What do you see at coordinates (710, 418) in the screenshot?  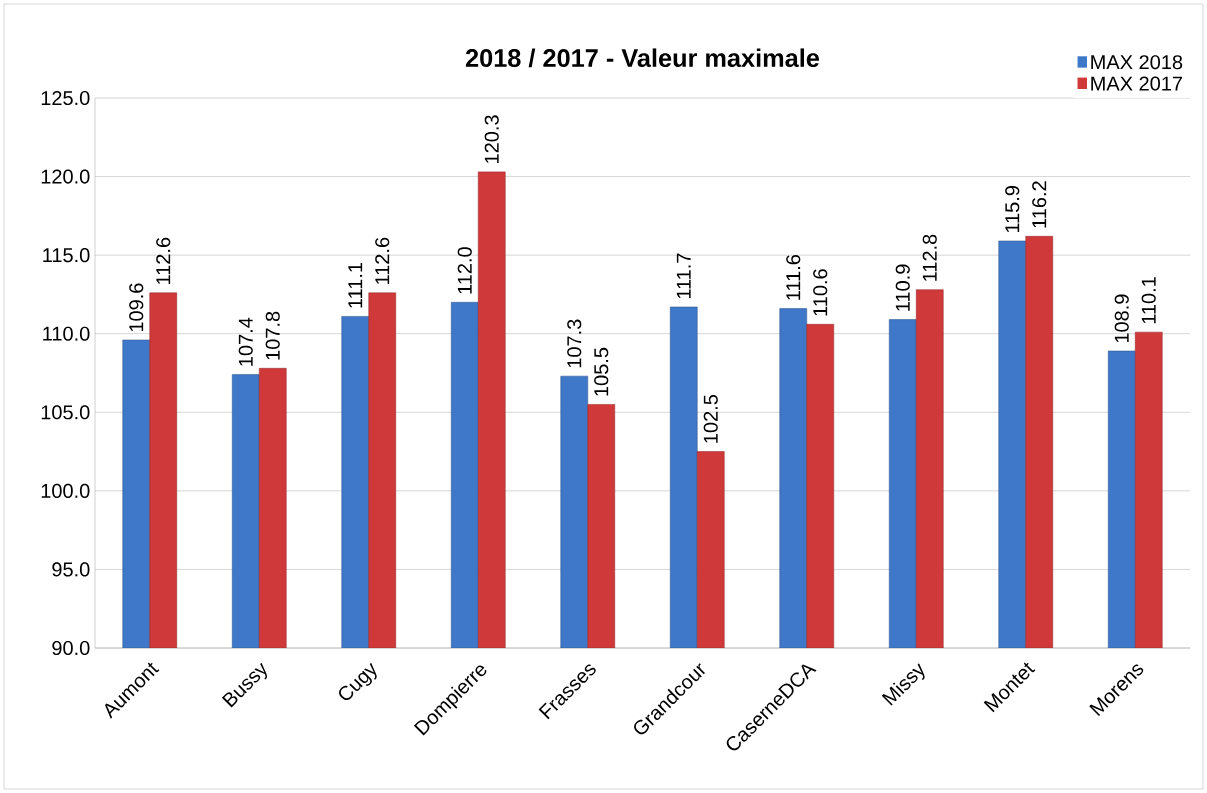 I see `data-label: 102.5` at bounding box center [710, 418].